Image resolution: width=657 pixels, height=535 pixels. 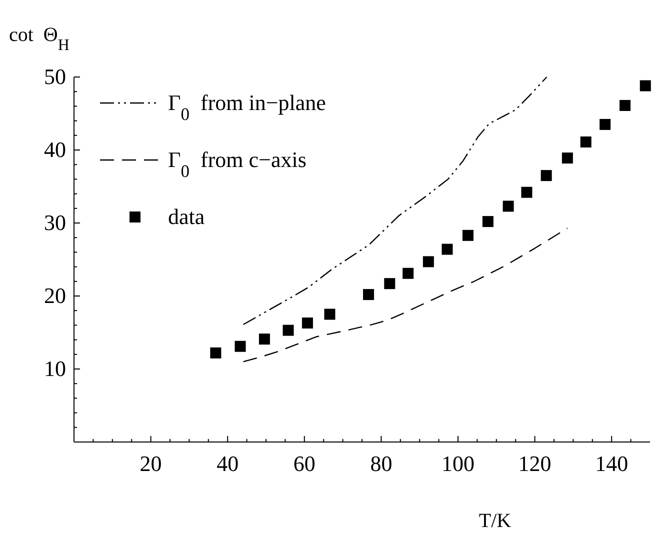 What do you see at coordinates (39, 39) in the screenshot?
I see `y-axis-title: cot Θ$_{H}$` at bounding box center [39, 39].